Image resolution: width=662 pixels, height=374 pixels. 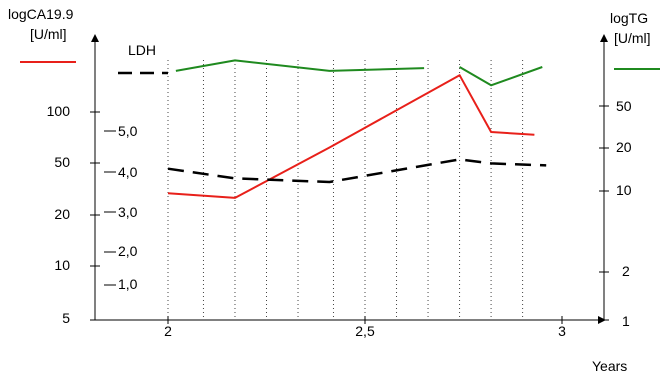 What do you see at coordinates (626, 321) in the screenshot?
I see `right-tick-label: 1` at bounding box center [626, 321].